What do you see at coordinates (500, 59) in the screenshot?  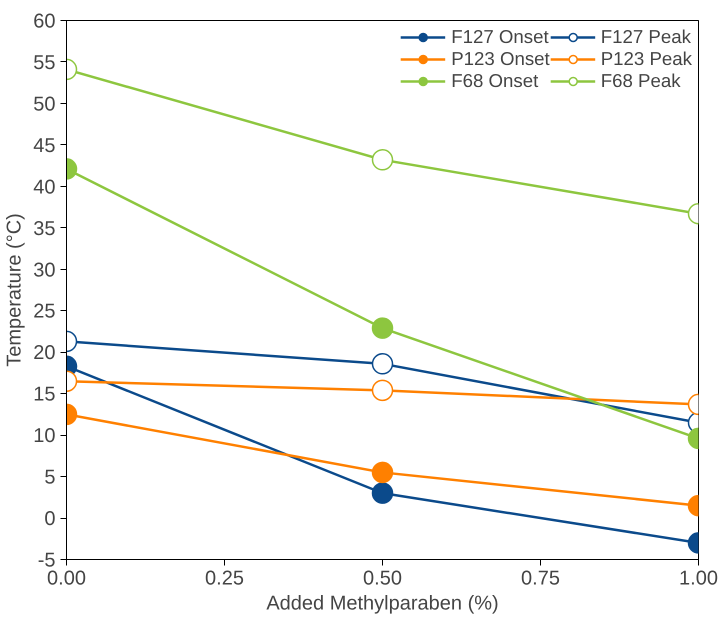 I see `legend-label: P123 Onset` at bounding box center [500, 59].